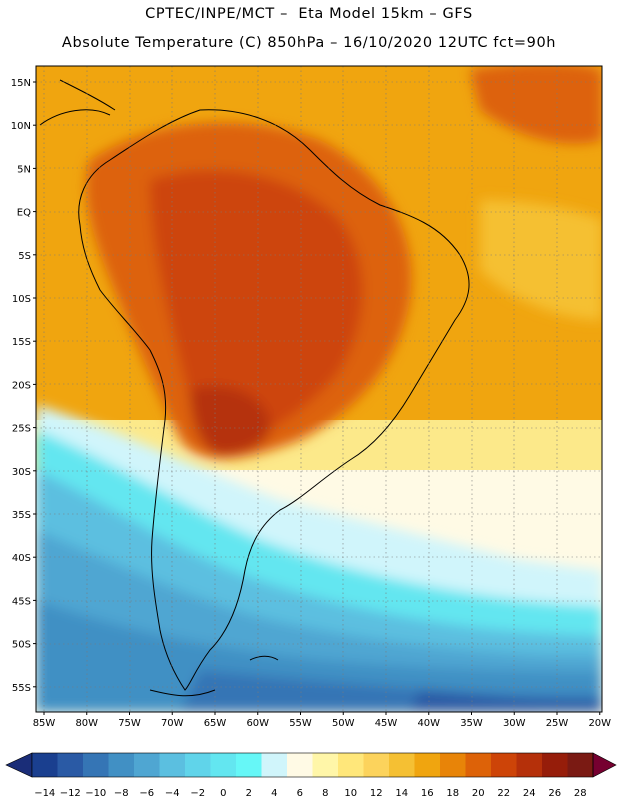 Image resolution: width=618 pixels, height=800 pixels. What do you see at coordinates (478, 793) in the screenshot?
I see `colorbar-label: 20` at bounding box center [478, 793].